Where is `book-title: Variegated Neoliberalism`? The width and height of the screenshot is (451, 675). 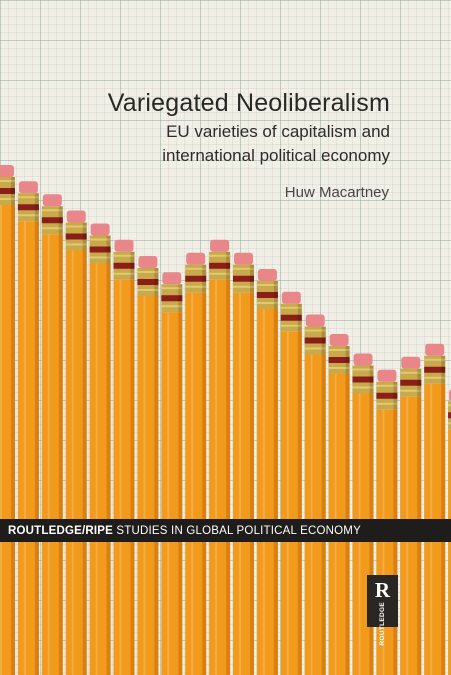
book-title: Variegated Neoliberalism is located at coordinates (248, 103).